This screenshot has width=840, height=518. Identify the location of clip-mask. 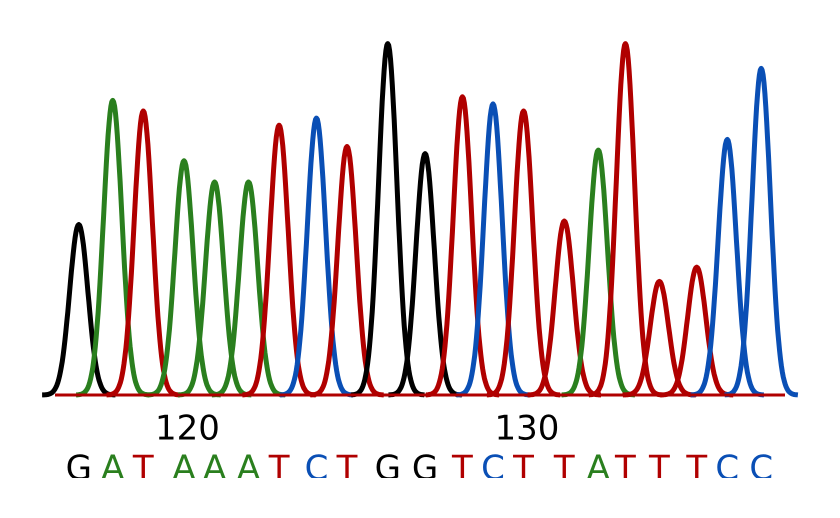
(420, 498).